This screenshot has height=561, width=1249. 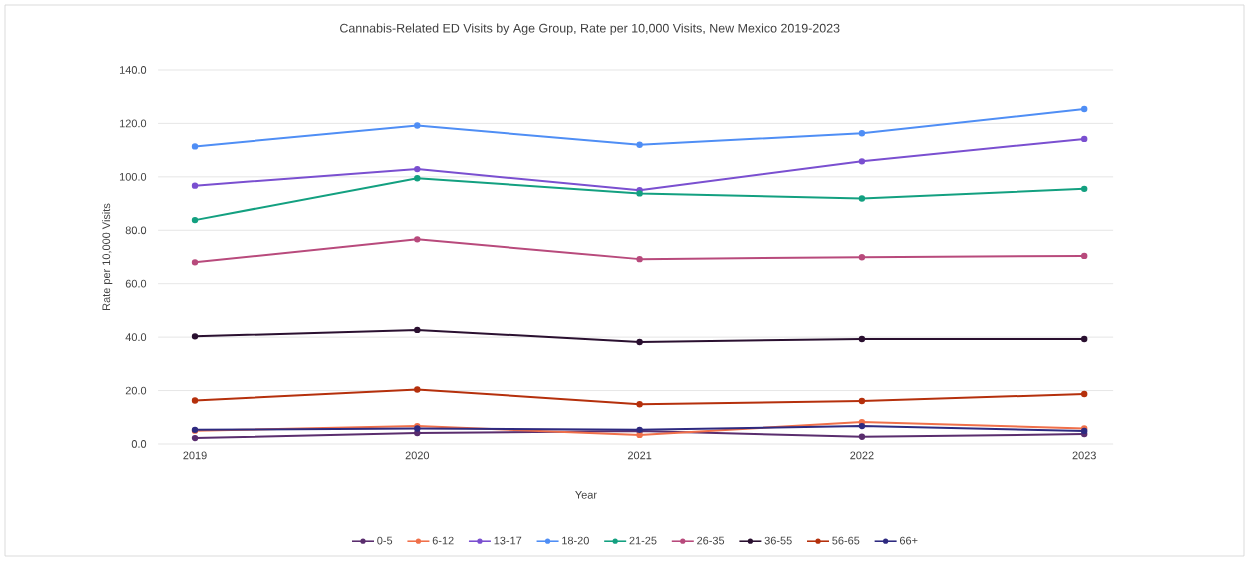 I want to click on x-tick-label: 2022, so click(x=862, y=455).